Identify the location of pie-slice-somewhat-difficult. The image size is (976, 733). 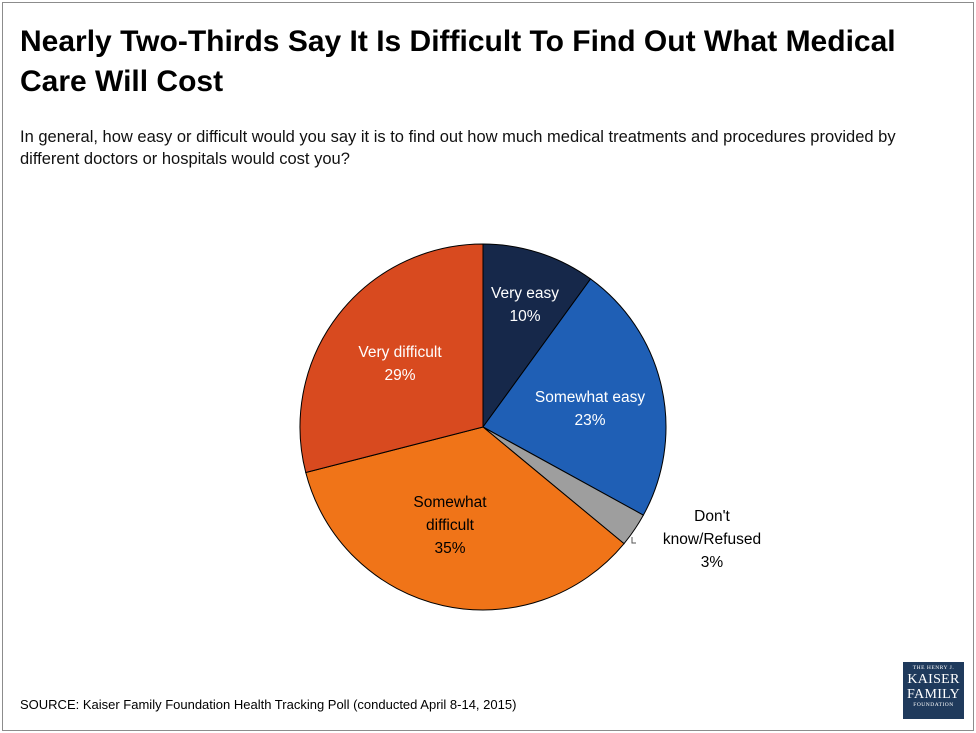
(465, 518).